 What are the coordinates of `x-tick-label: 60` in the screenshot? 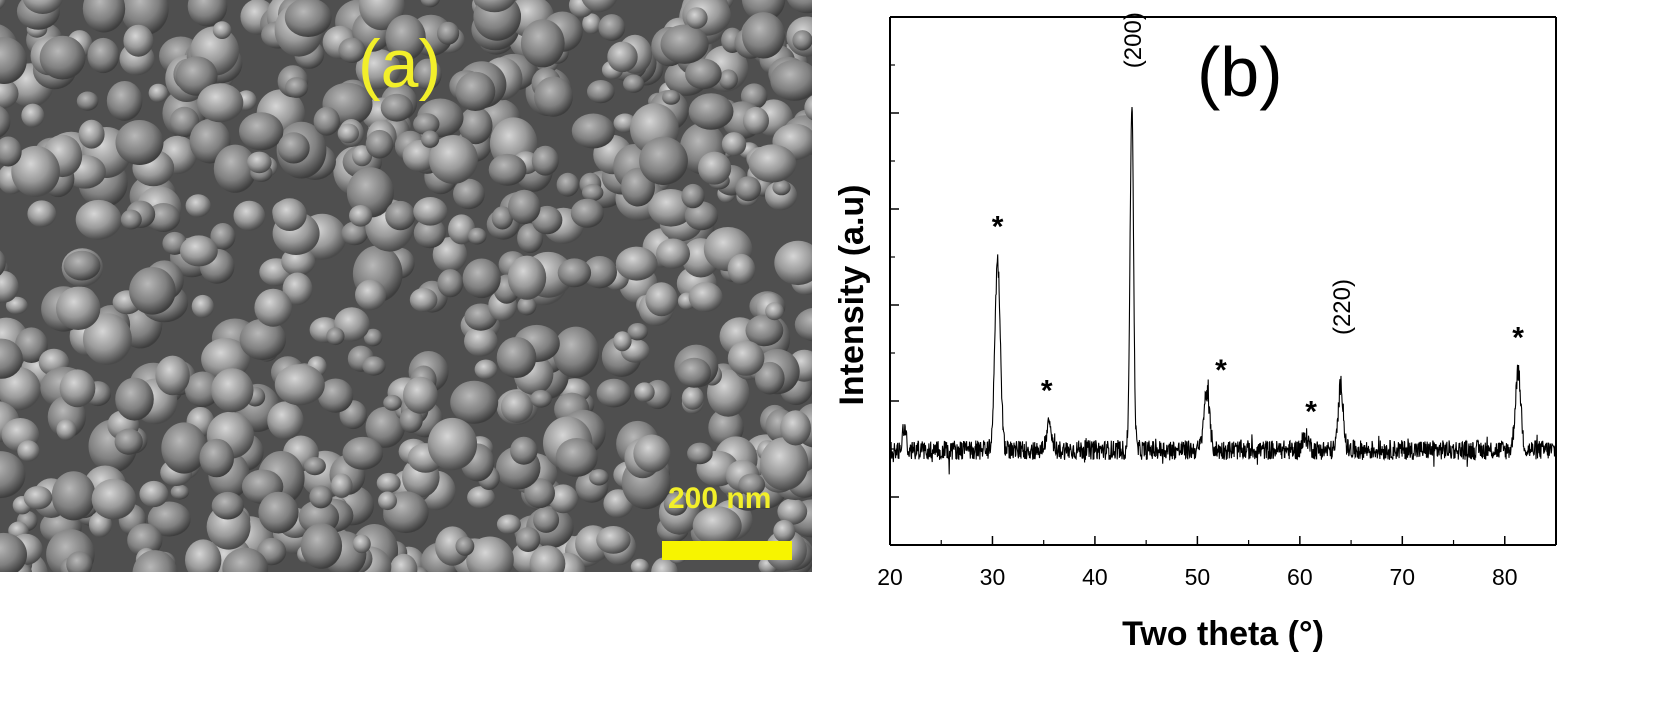 It's located at (1300, 577).